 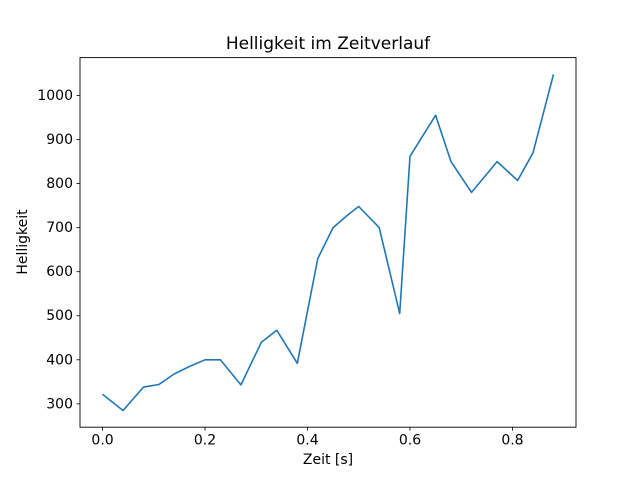 I want to click on y-tick-label: 300, so click(x=59, y=404).